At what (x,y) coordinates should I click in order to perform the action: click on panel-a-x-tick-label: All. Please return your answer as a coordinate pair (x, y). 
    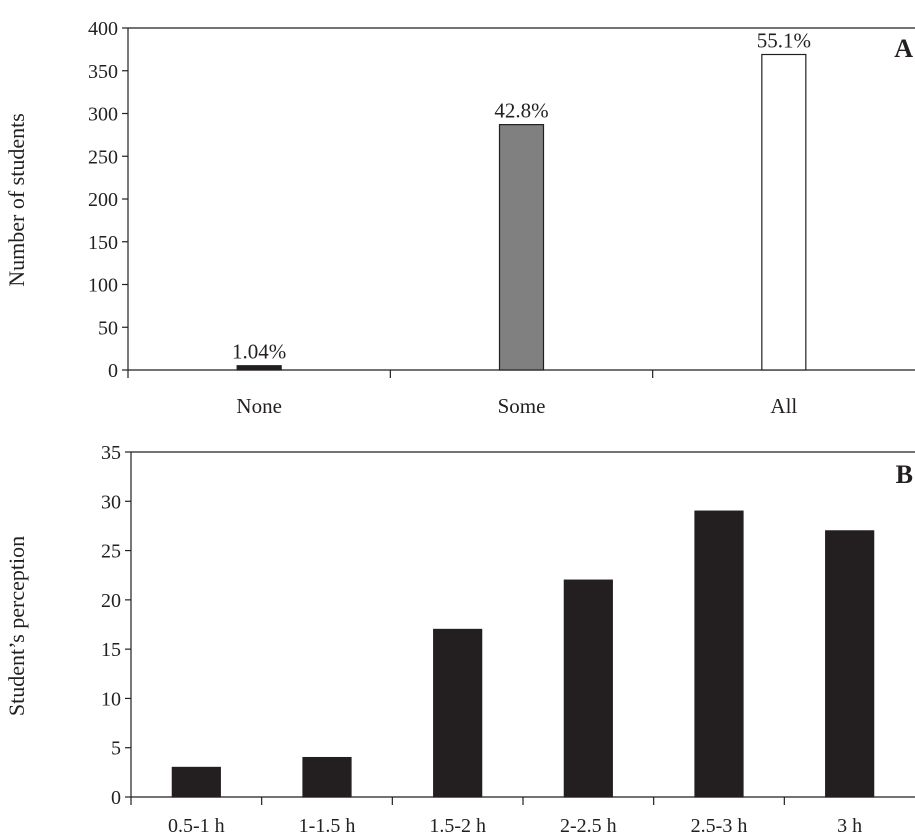
    Looking at the image, I should click on (783, 406).